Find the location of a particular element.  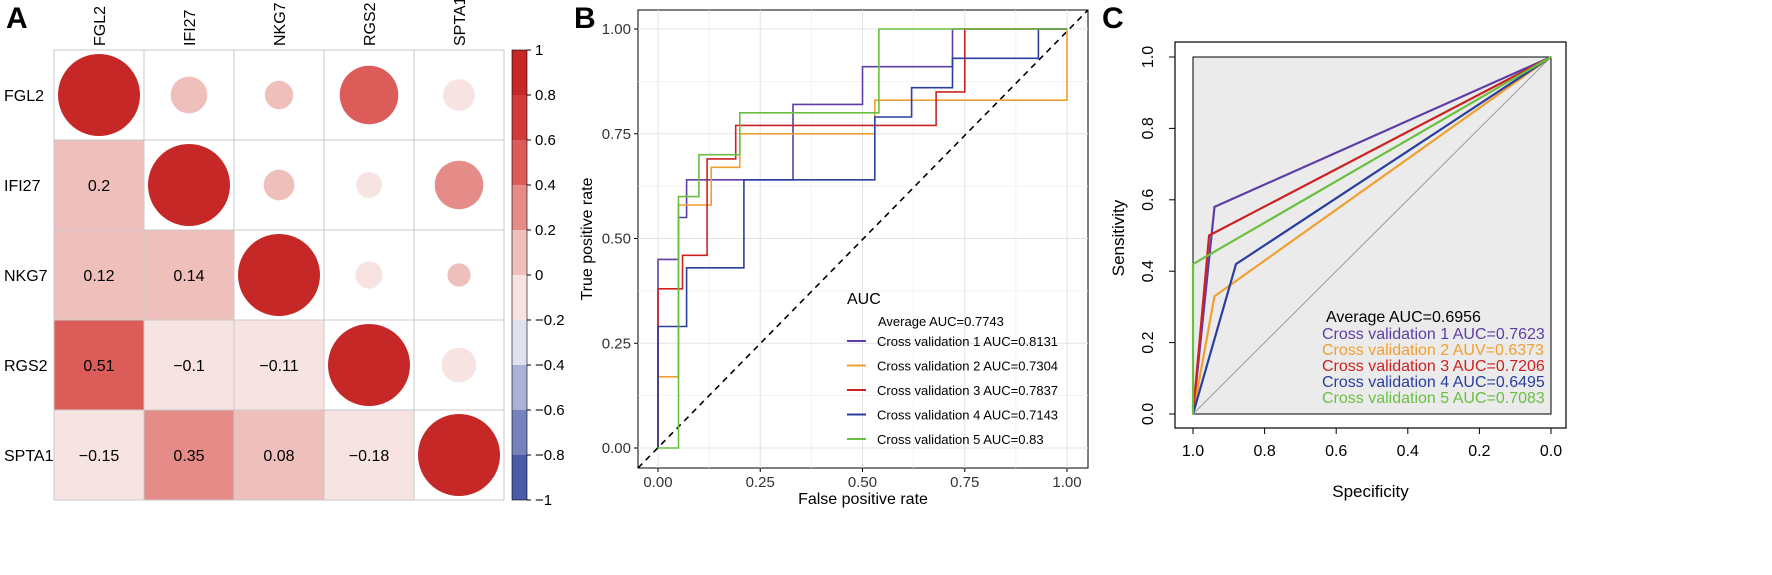

colorbar-tick-label: −1 is located at coordinates (543, 500).